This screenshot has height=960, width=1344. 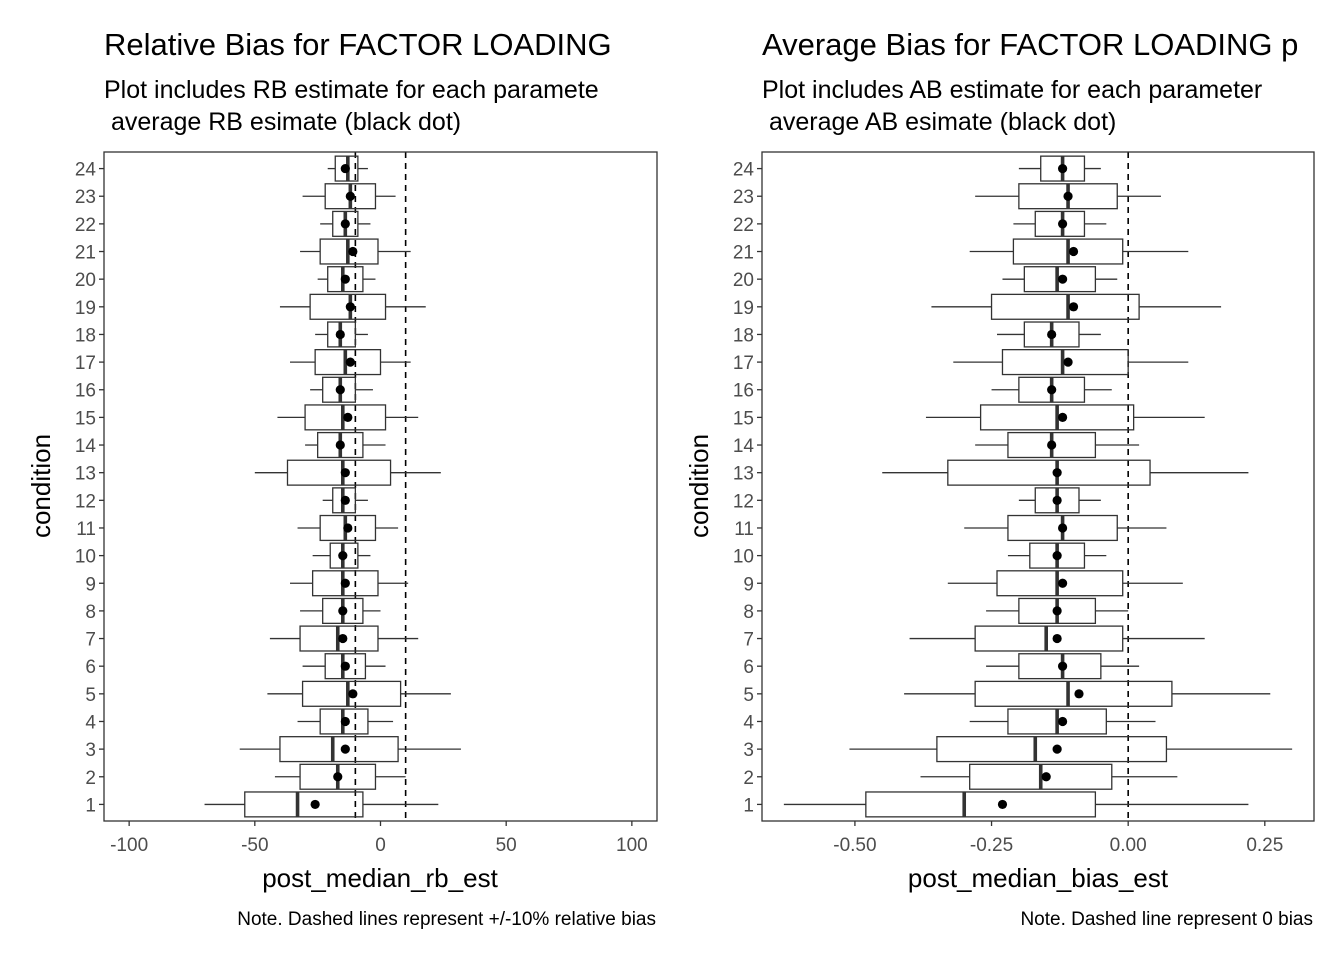 I want to click on y-tick-label: 13, so click(x=743, y=474).